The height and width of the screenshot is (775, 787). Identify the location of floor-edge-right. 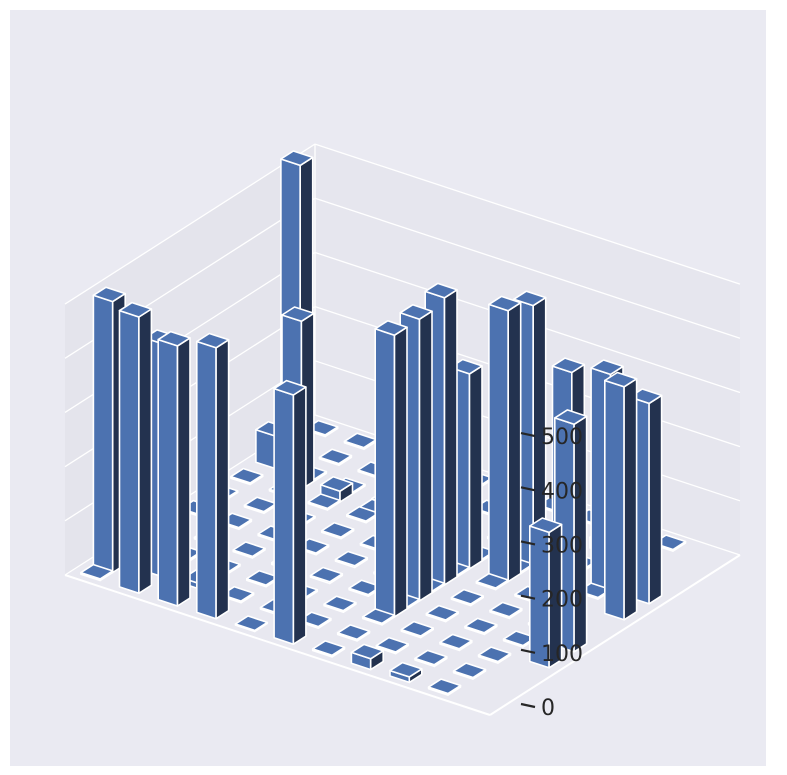
(615, 635).